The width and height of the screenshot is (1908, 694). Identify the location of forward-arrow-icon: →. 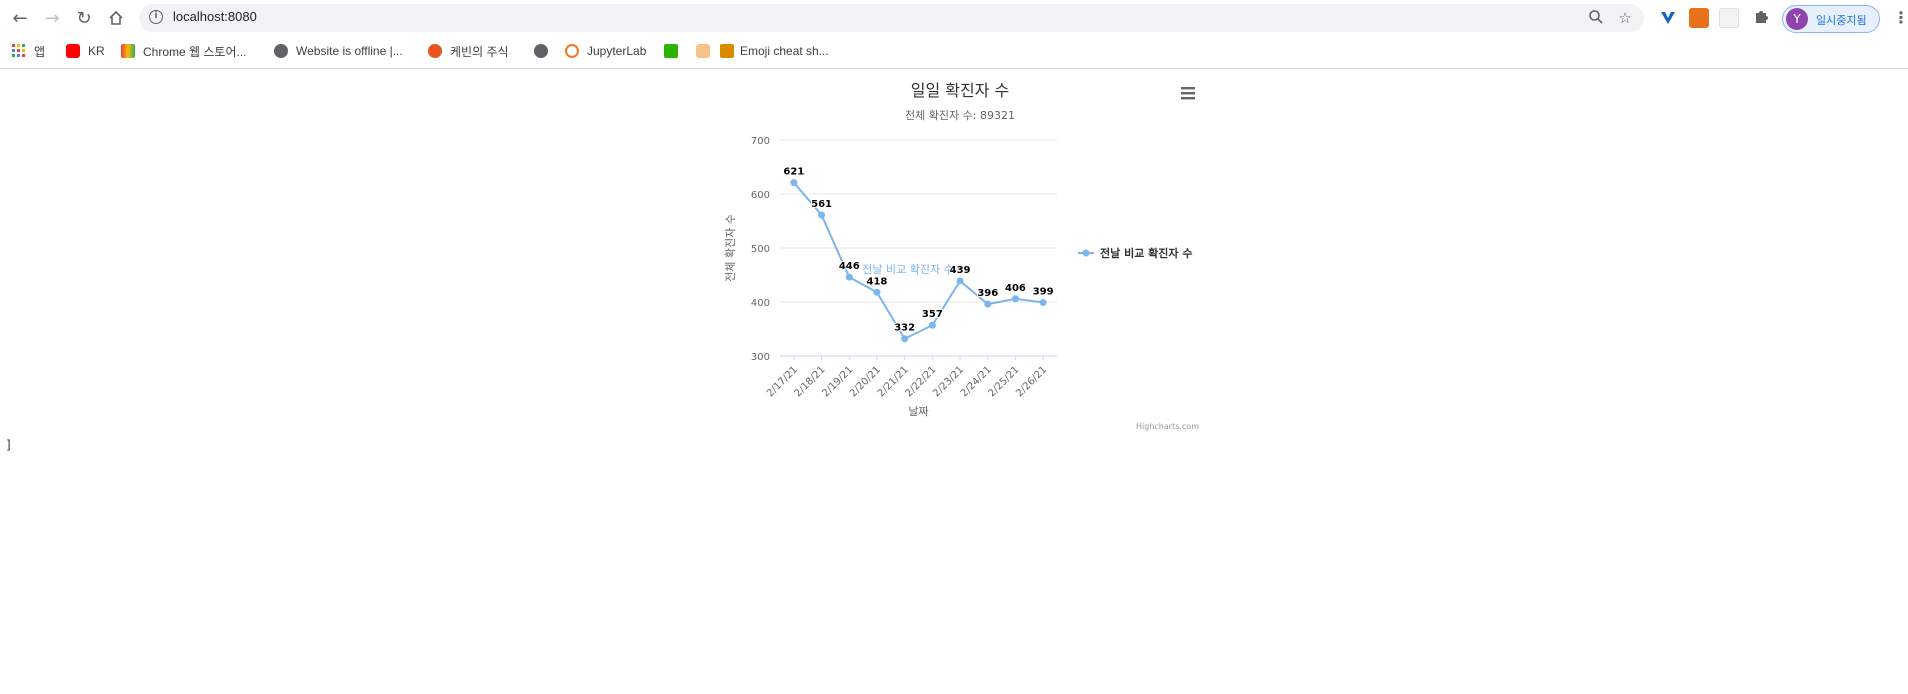
(52, 18).